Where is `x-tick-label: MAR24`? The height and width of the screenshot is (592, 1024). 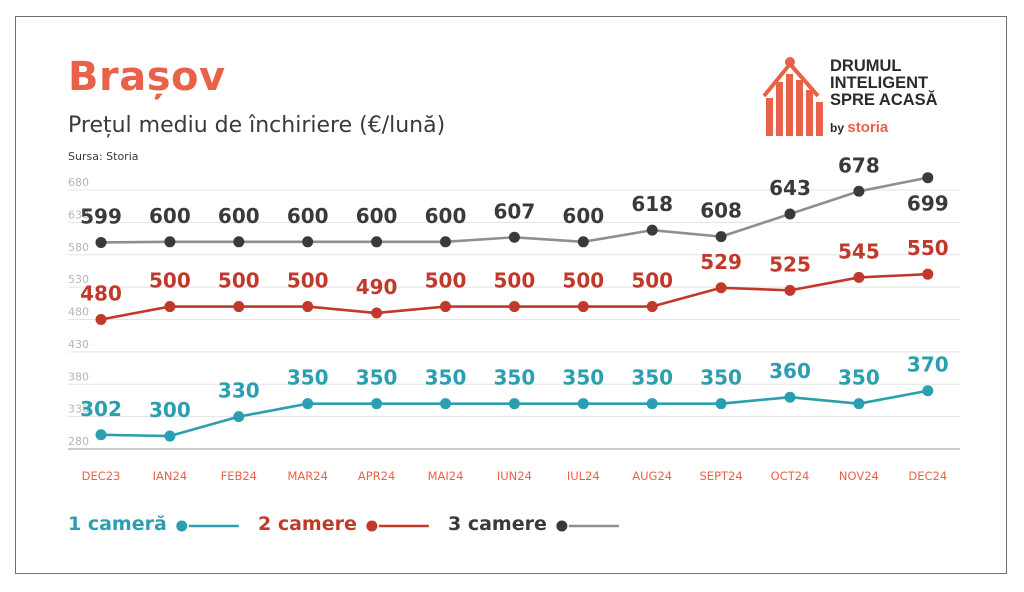
x-tick-label: MAR24 is located at coordinates (307, 476).